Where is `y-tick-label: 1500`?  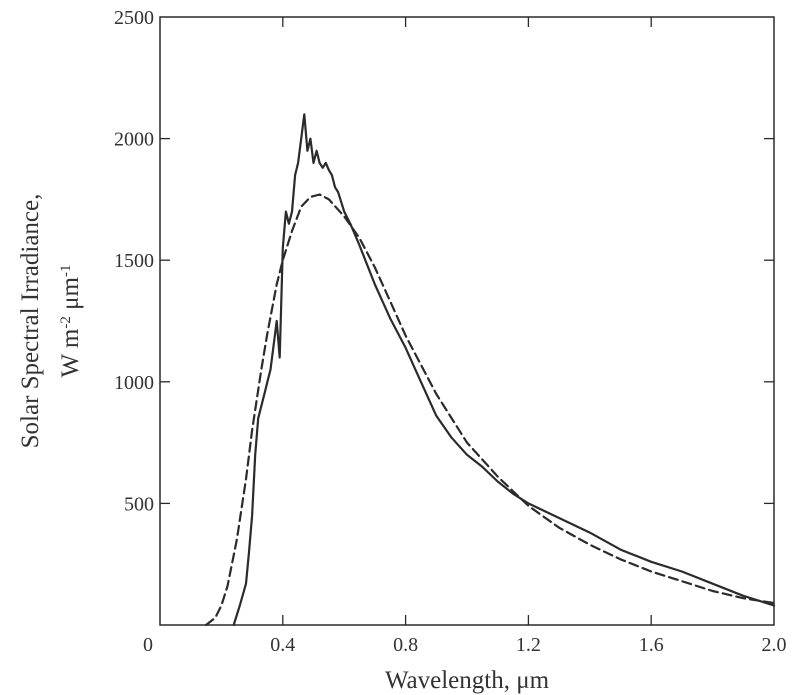
y-tick-label: 1500 is located at coordinates (134, 261).